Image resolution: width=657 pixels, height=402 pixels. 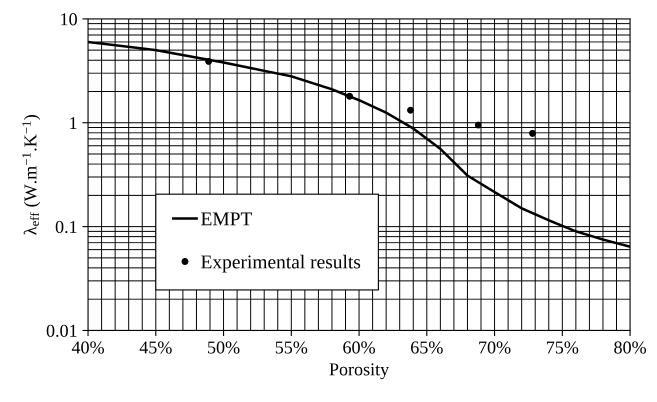 I want to click on x-tick-label: 60%, so click(x=359, y=347).